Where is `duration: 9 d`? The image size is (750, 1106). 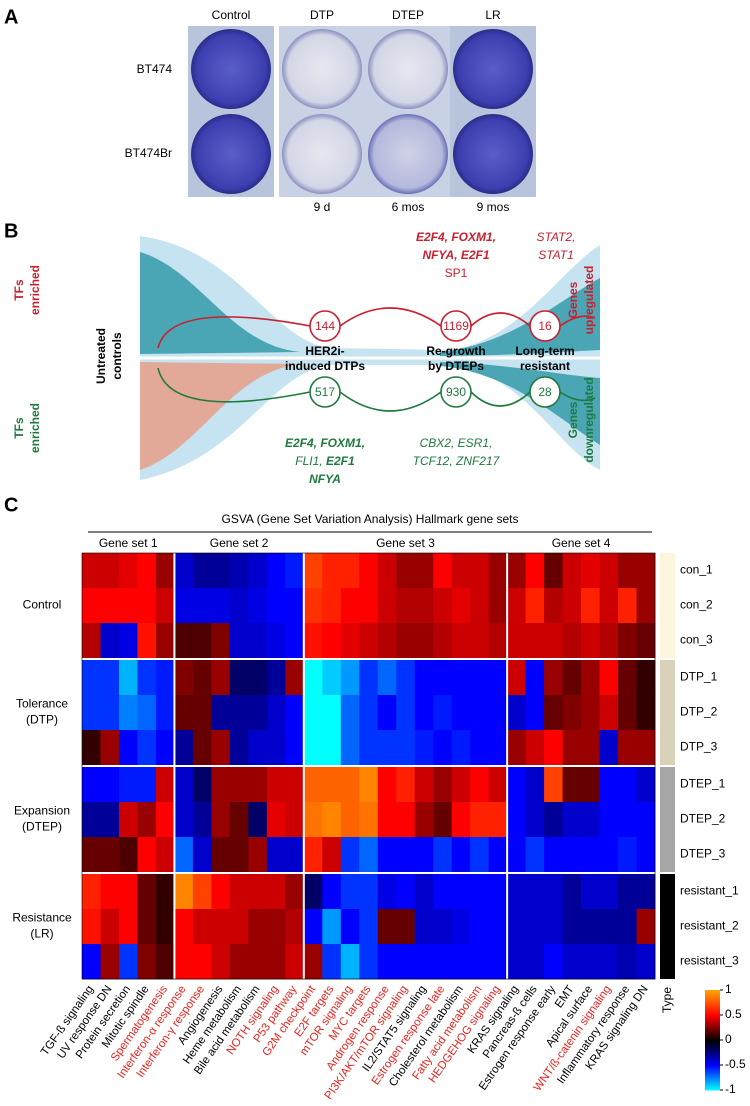 duration: 9 d is located at coordinates (322, 207).